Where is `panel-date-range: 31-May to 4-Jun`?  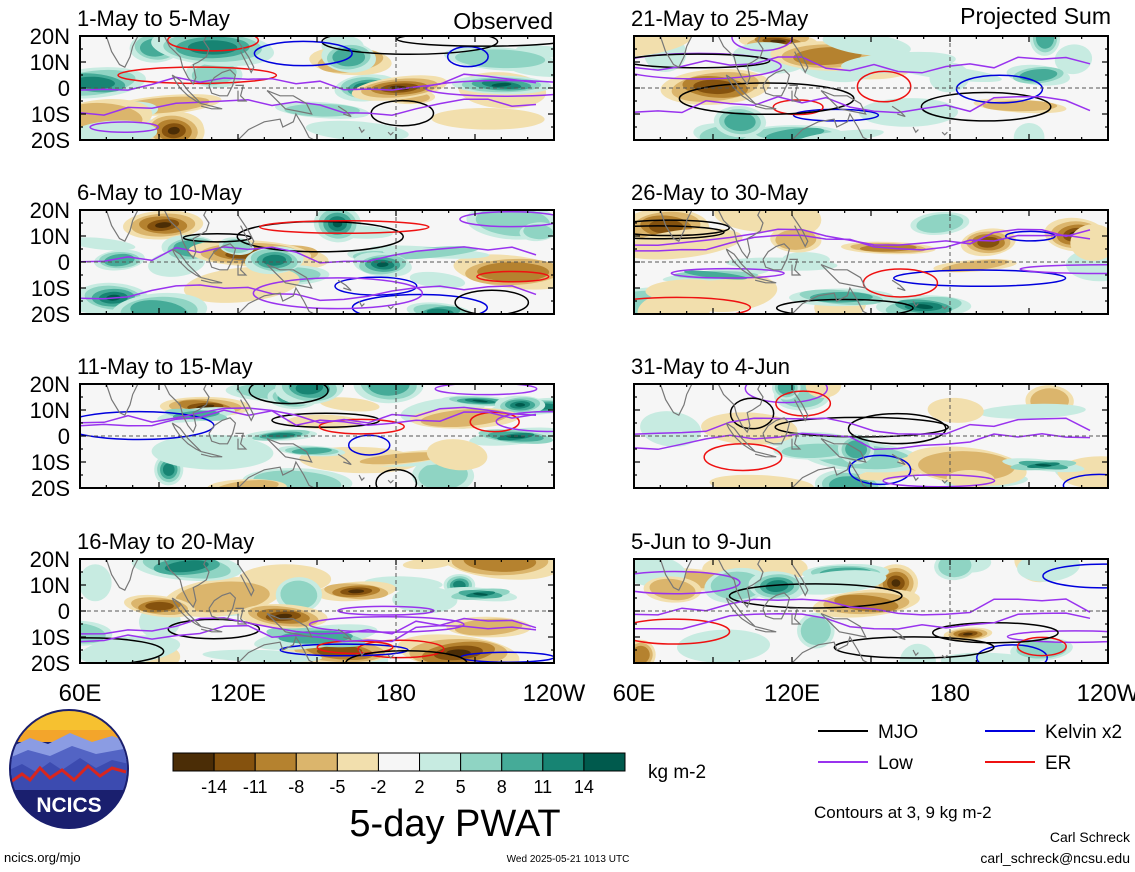 panel-date-range: 31-May to 4-Jun is located at coordinates (710, 366).